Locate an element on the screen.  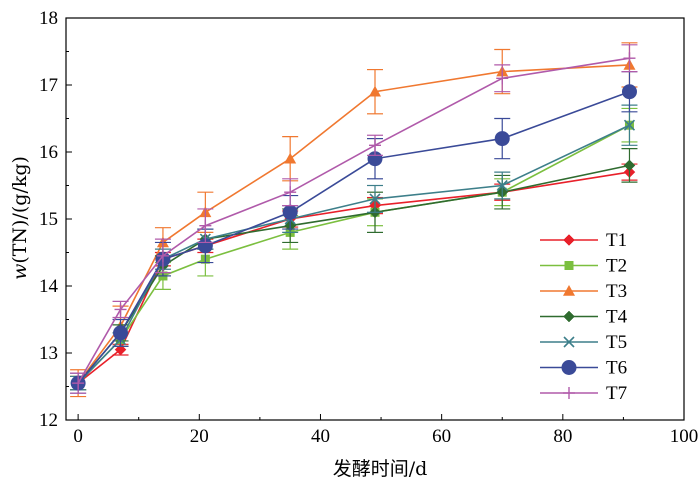
legend-marker-t5 is located at coordinates (569, 342).